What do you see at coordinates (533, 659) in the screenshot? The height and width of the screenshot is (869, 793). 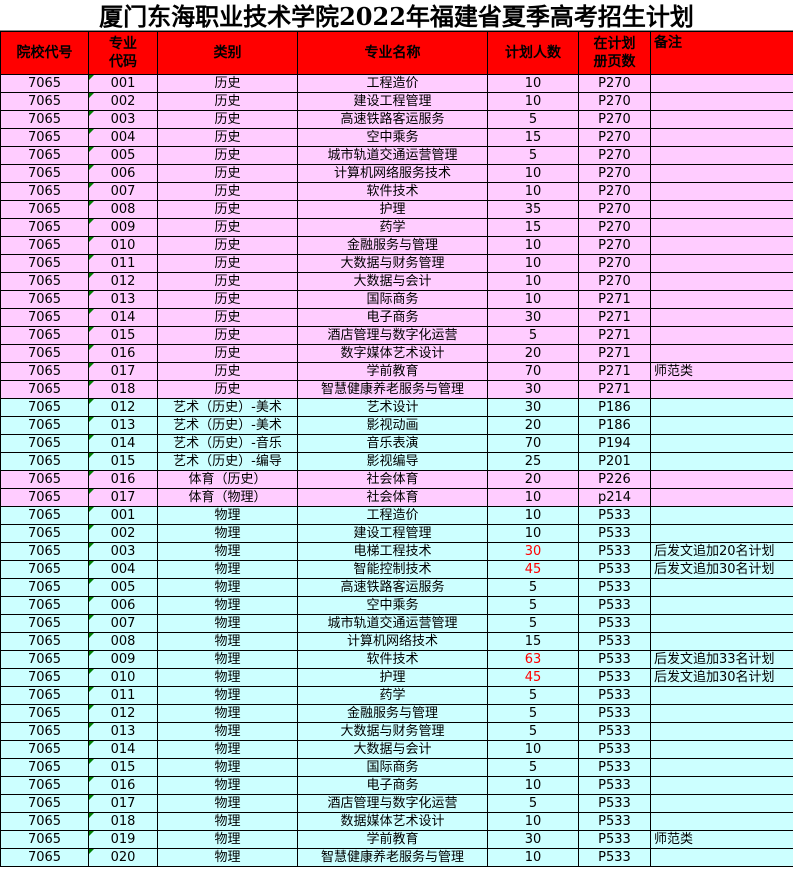 I see `plan-count-cell: 63` at bounding box center [533, 659].